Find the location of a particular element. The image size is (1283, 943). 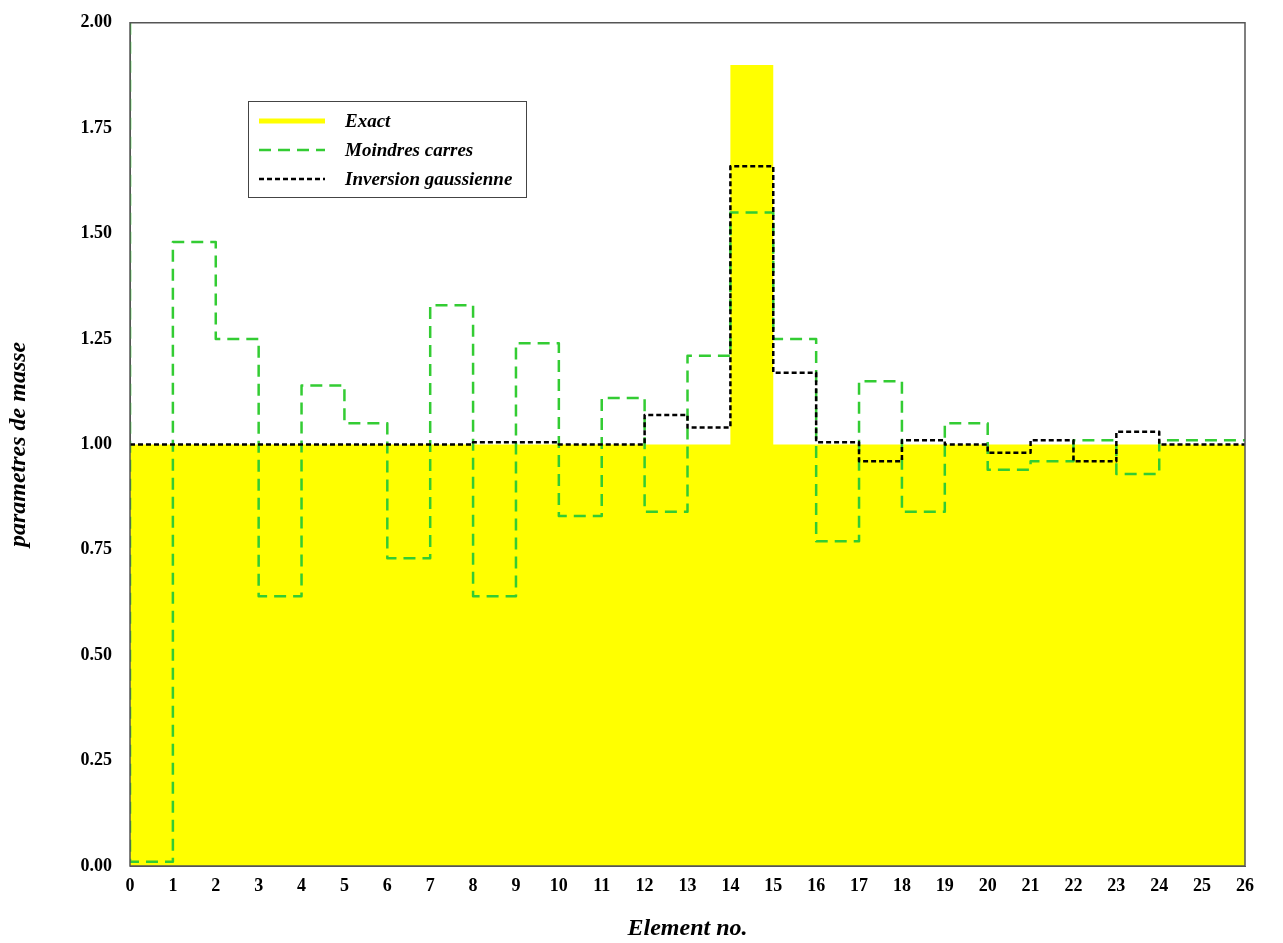

y-tick-label: 2.00 is located at coordinates (96, 21).